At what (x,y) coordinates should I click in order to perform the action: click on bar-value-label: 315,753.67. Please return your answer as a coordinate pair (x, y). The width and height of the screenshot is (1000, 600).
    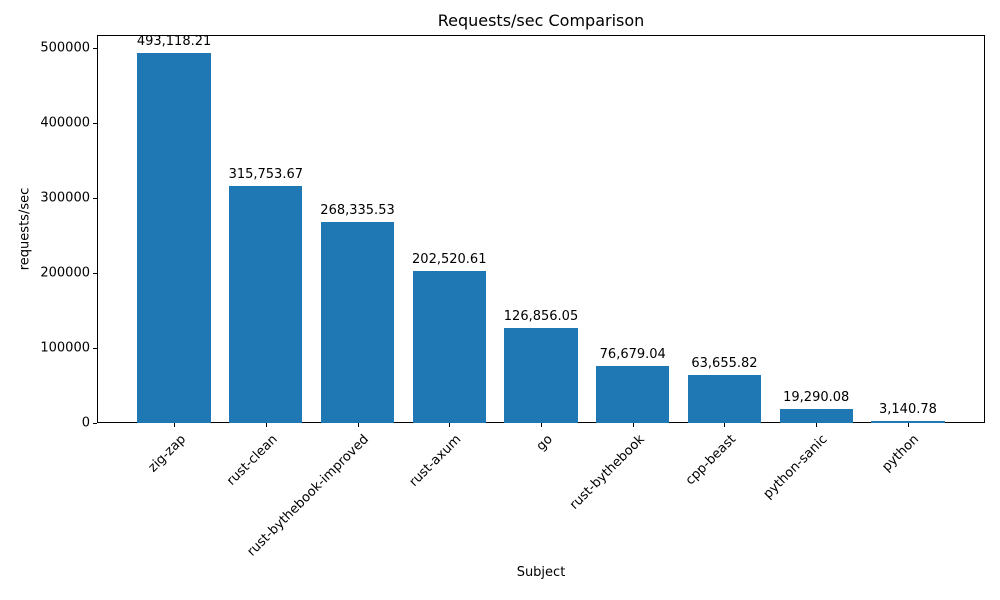
    Looking at the image, I should click on (265, 175).